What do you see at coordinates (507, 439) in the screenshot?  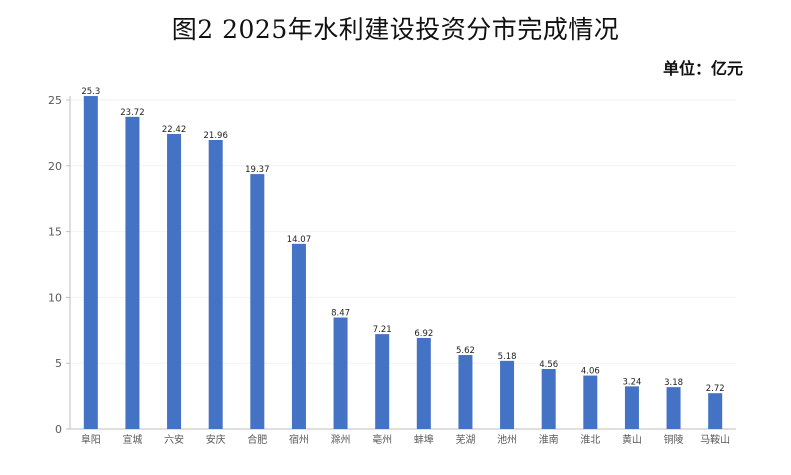 I see `x-category-label: 池州` at bounding box center [507, 439].